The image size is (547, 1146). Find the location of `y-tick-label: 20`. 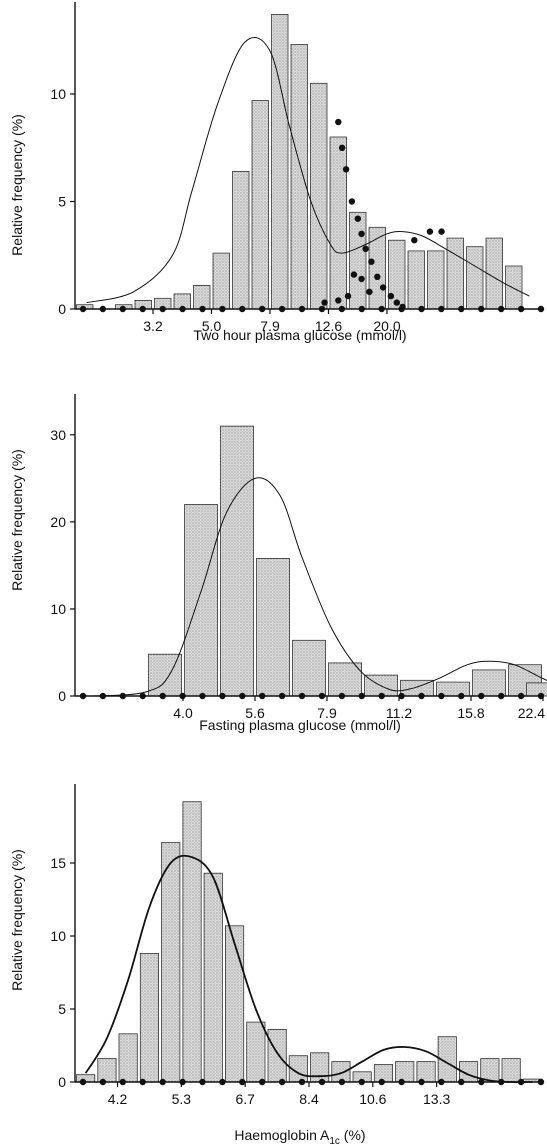

y-tick-label: 20 is located at coordinates (58, 522).